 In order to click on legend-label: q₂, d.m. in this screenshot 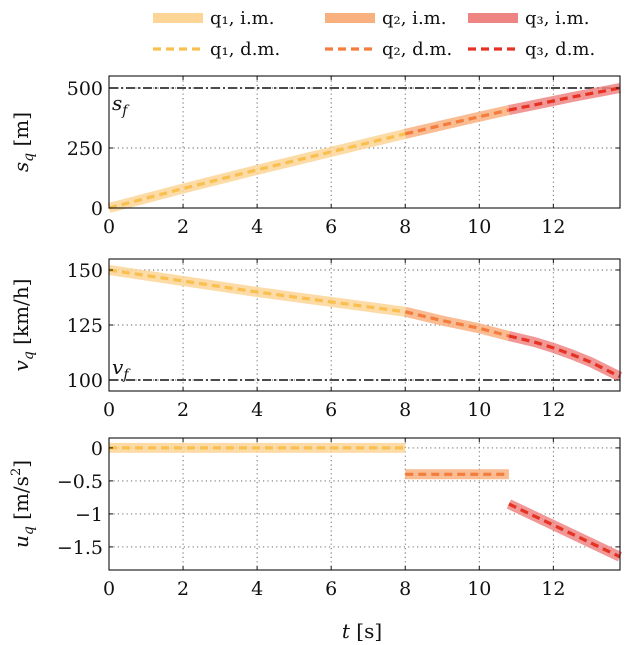, I will do `click(417, 49)`.